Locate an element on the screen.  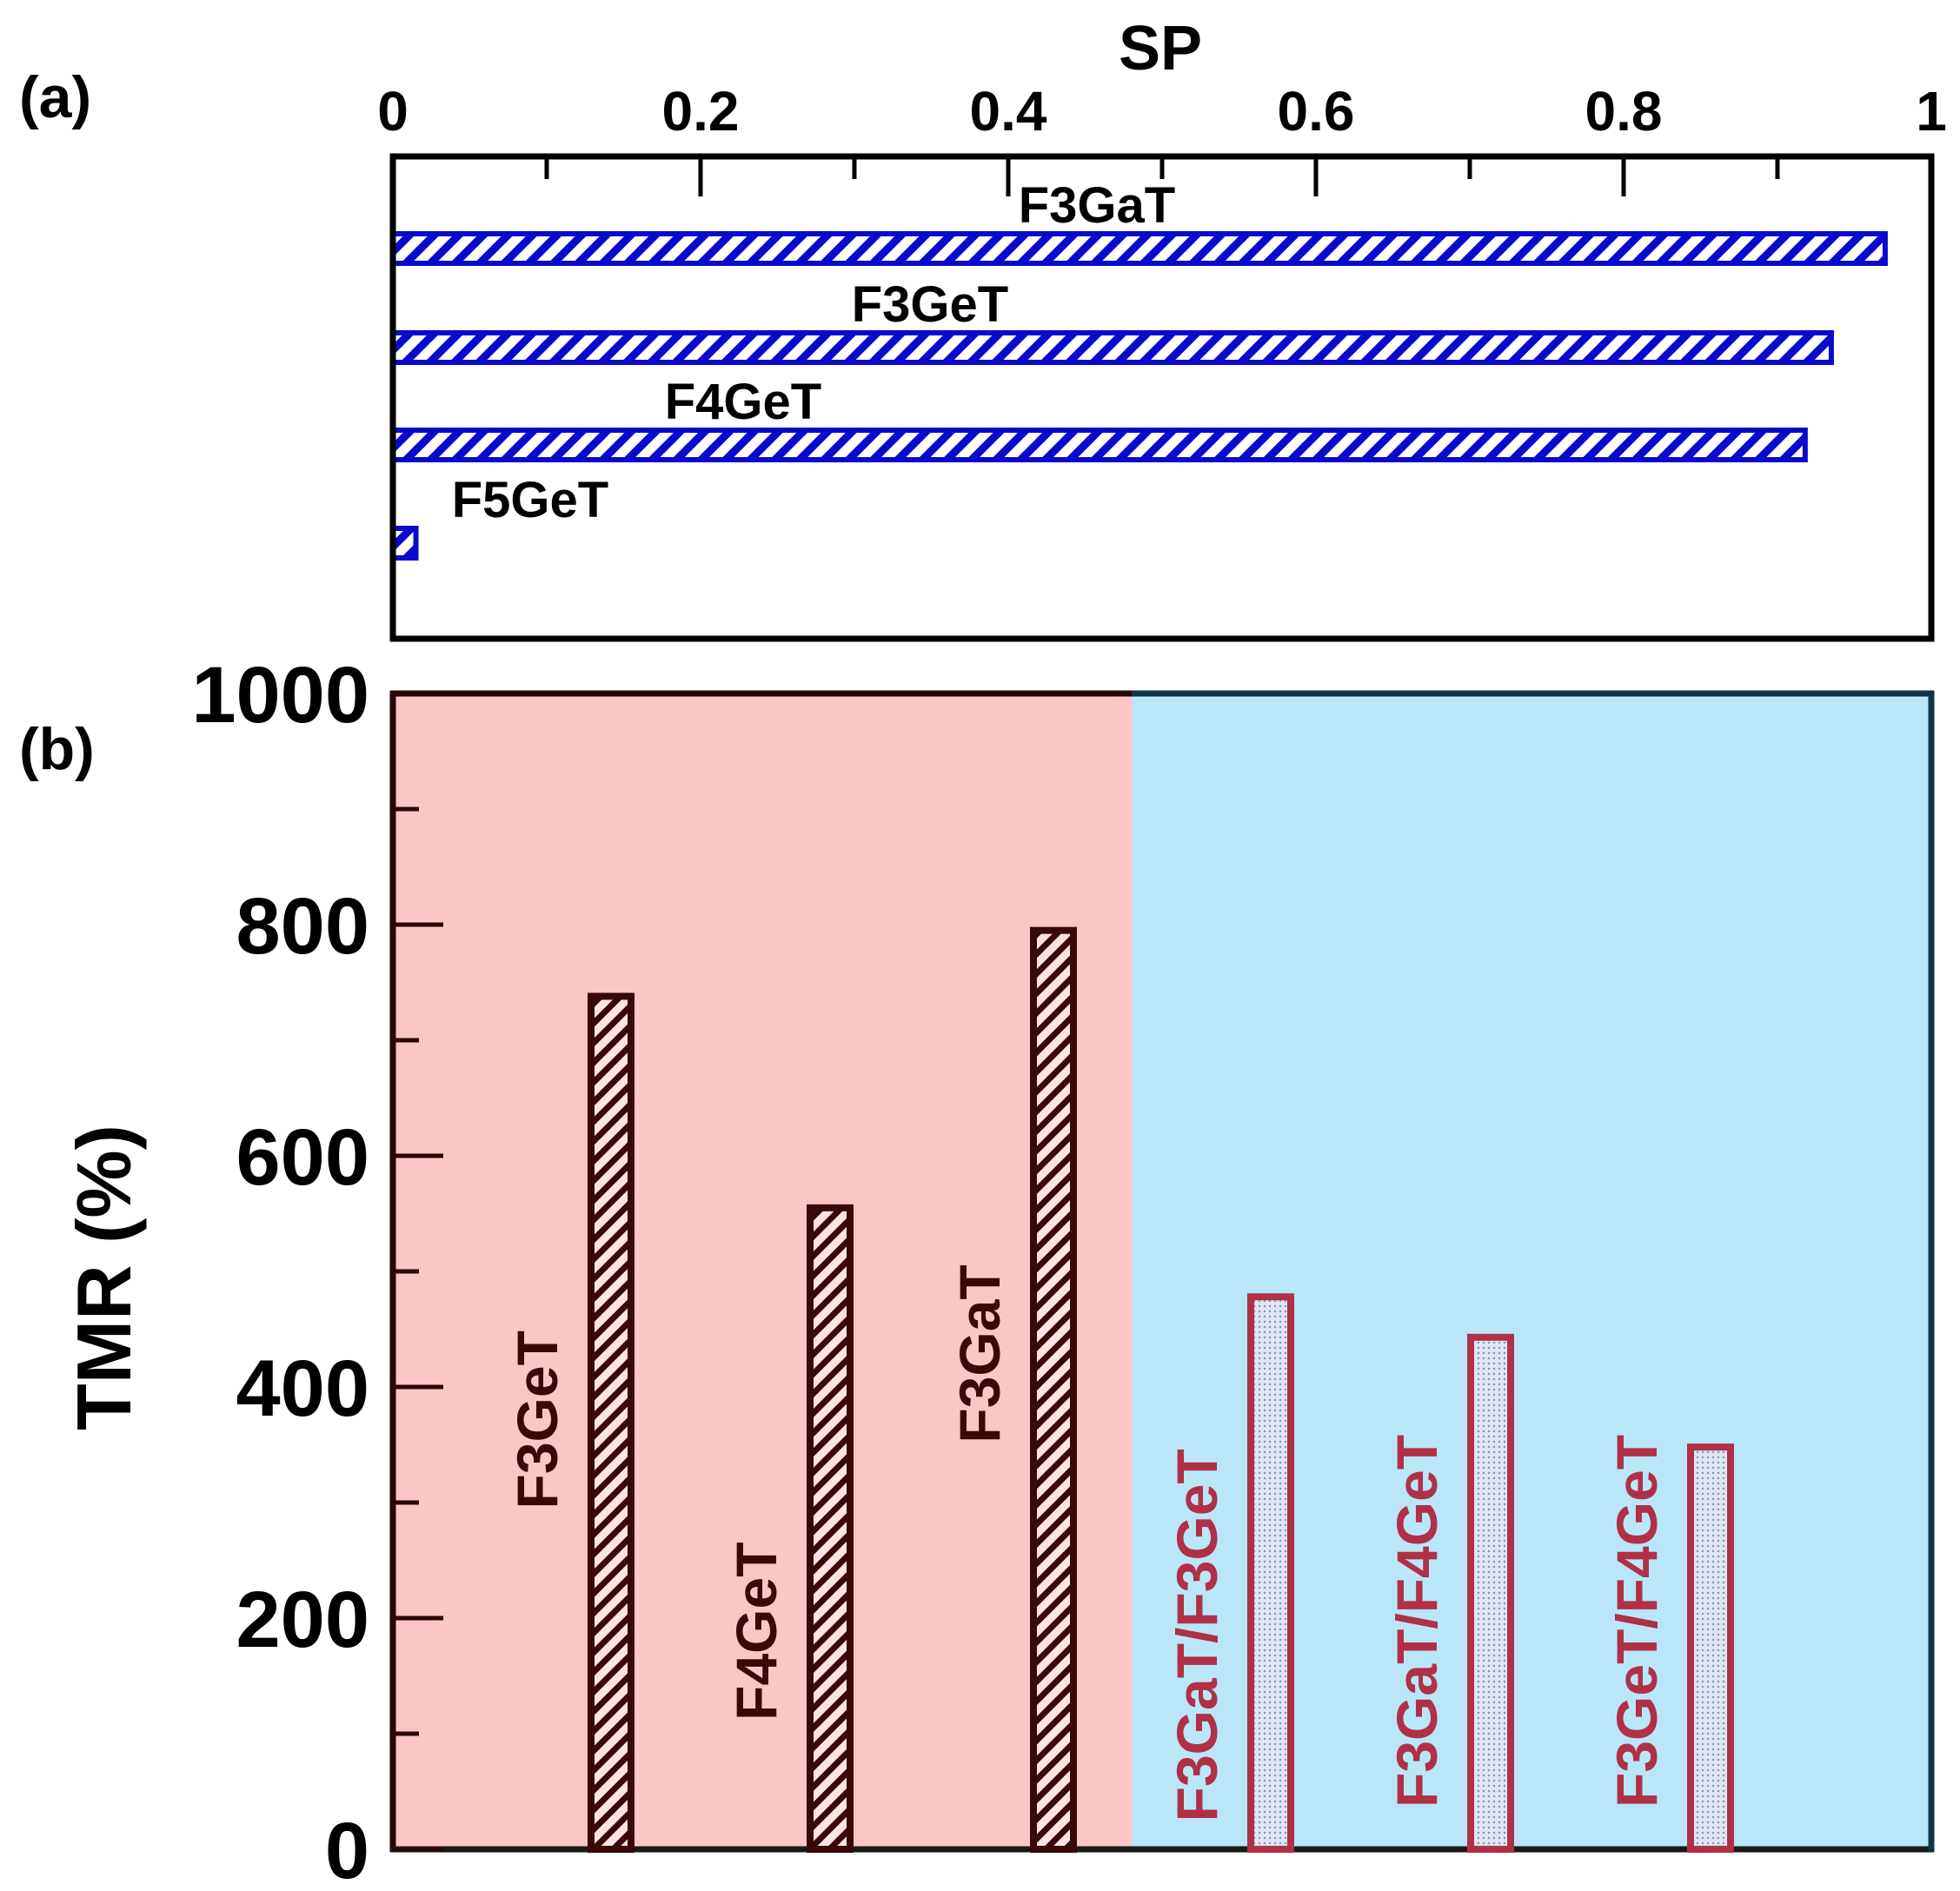
panel-a-xlabel: SP is located at coordinates (1160, 49).